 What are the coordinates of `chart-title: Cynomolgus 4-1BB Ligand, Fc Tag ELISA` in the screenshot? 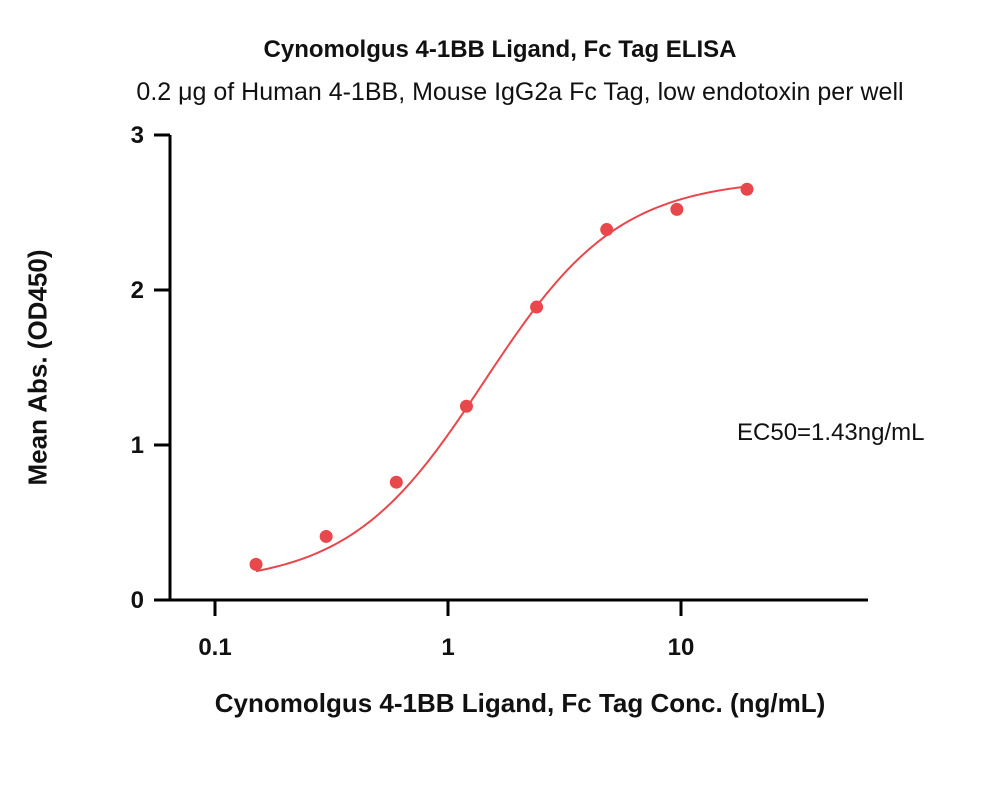 It's located at (500, 49).